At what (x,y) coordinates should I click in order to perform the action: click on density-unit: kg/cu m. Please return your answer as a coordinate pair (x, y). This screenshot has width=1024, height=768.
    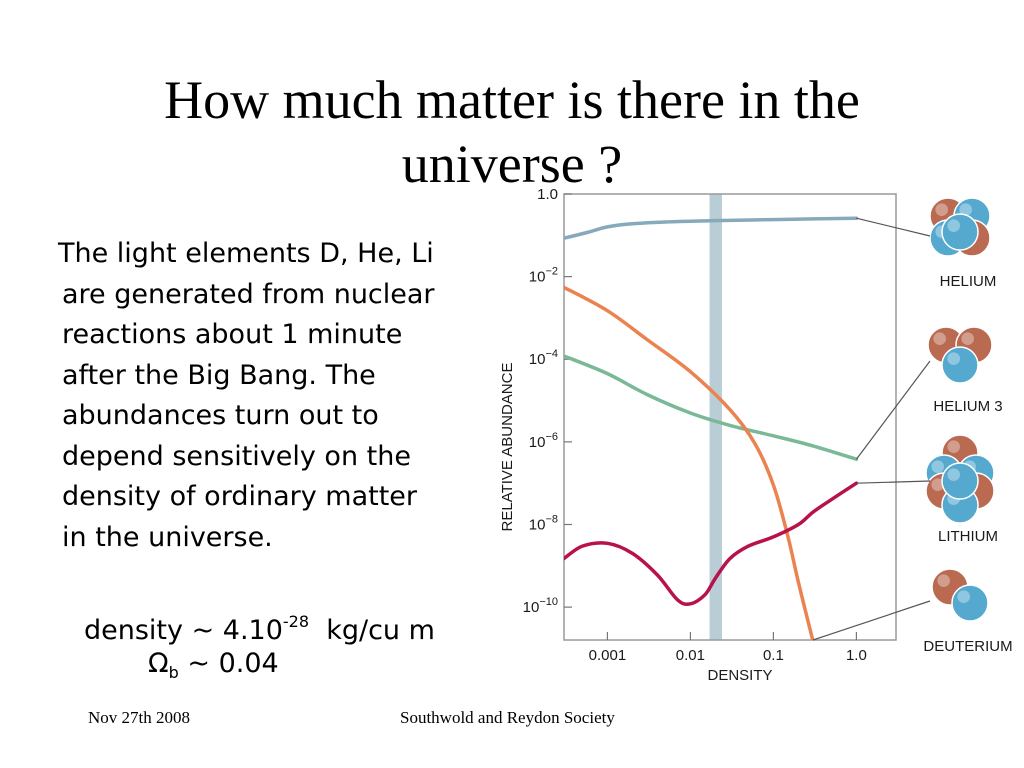
    Looking at the image, I should click on (380, 630).